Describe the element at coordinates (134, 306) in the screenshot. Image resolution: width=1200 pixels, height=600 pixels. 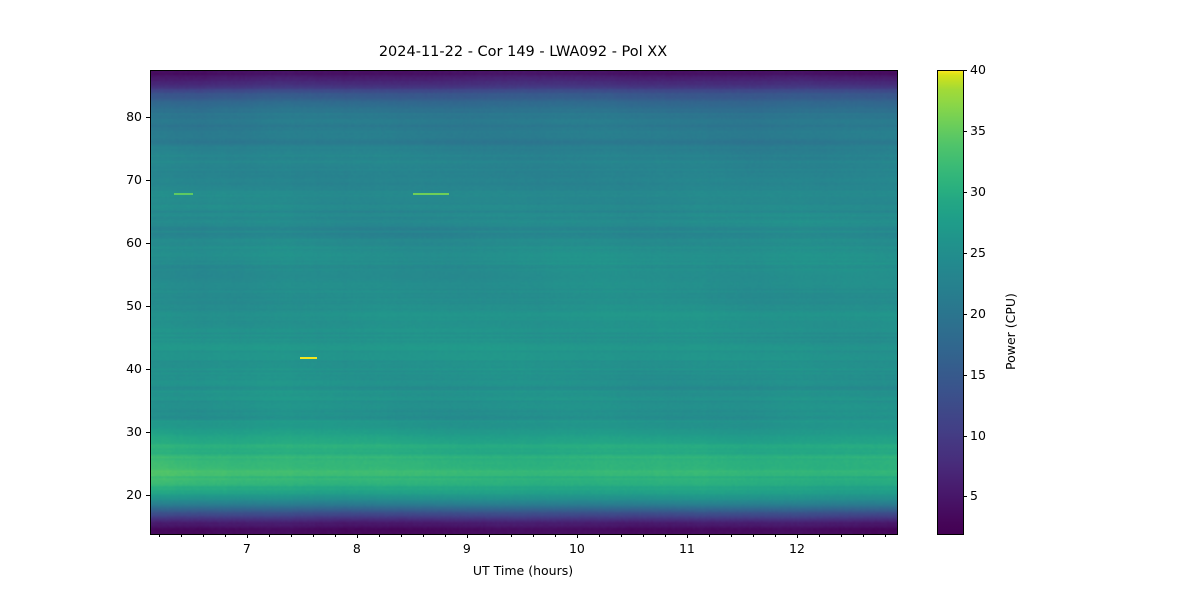
I see `y-axis-tick-label: 50` at that location.